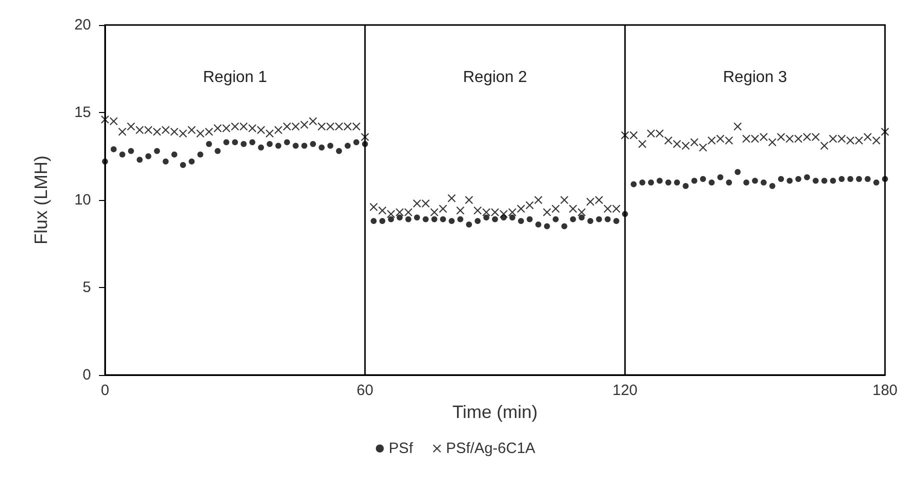  I want to click on y-tick-label: 15, so click(82, 112).